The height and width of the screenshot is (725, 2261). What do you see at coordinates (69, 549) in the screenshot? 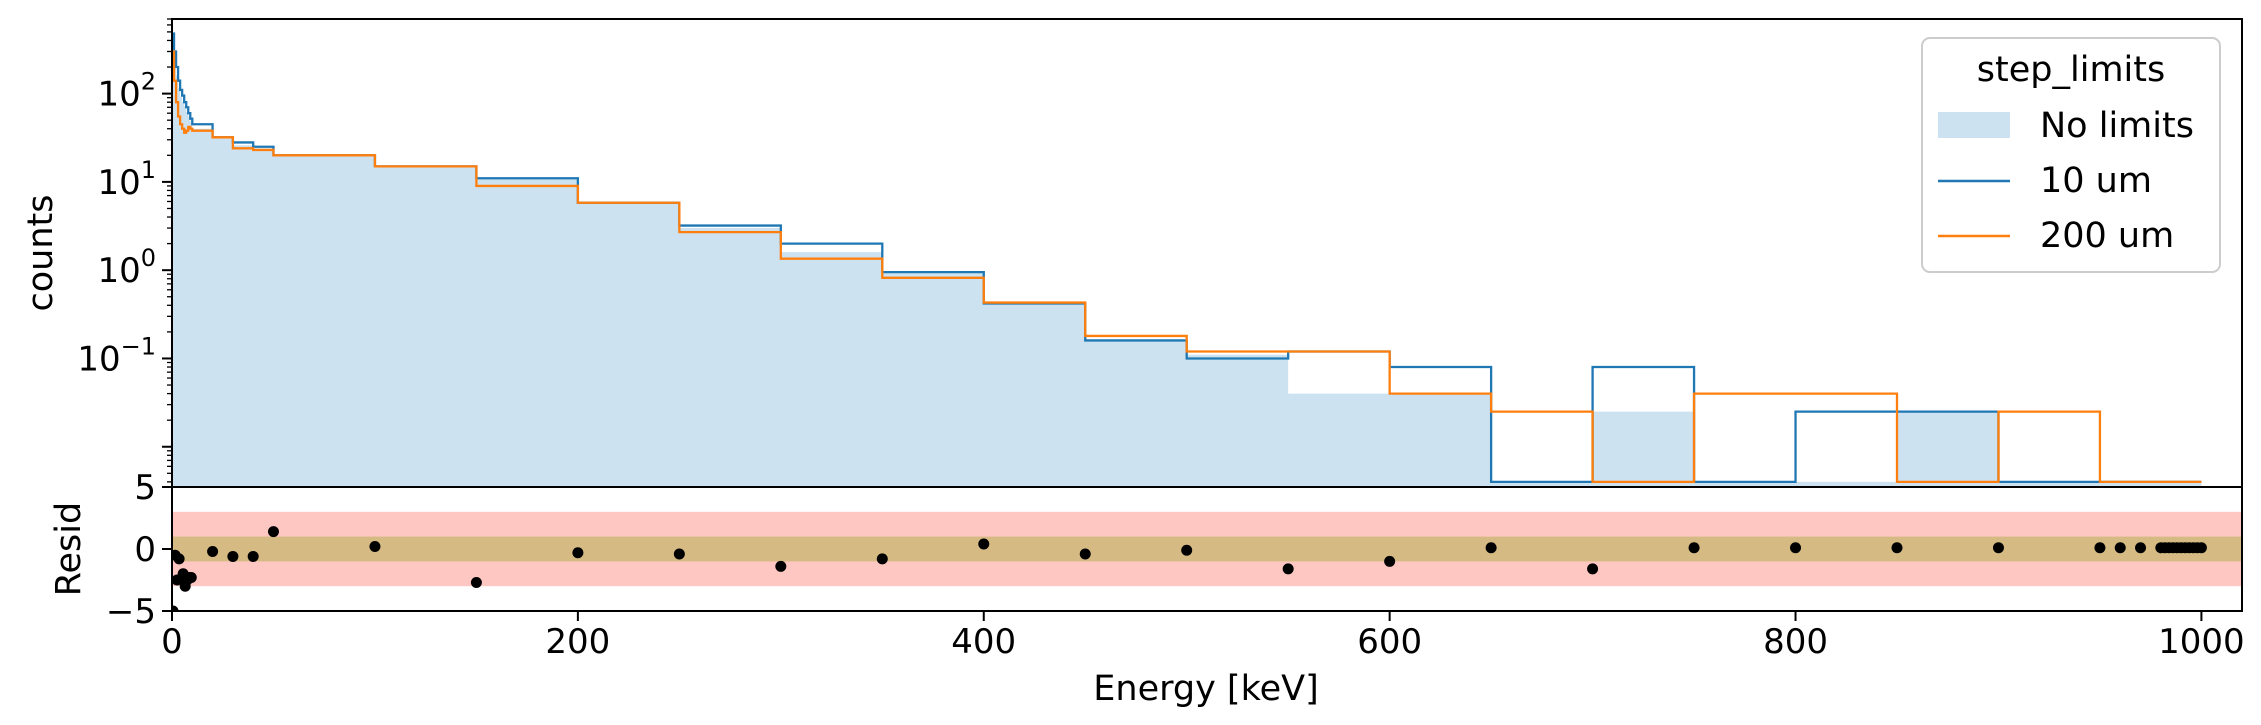
I see `residual-ylabel: Resid` at bounding box center [69, 549].